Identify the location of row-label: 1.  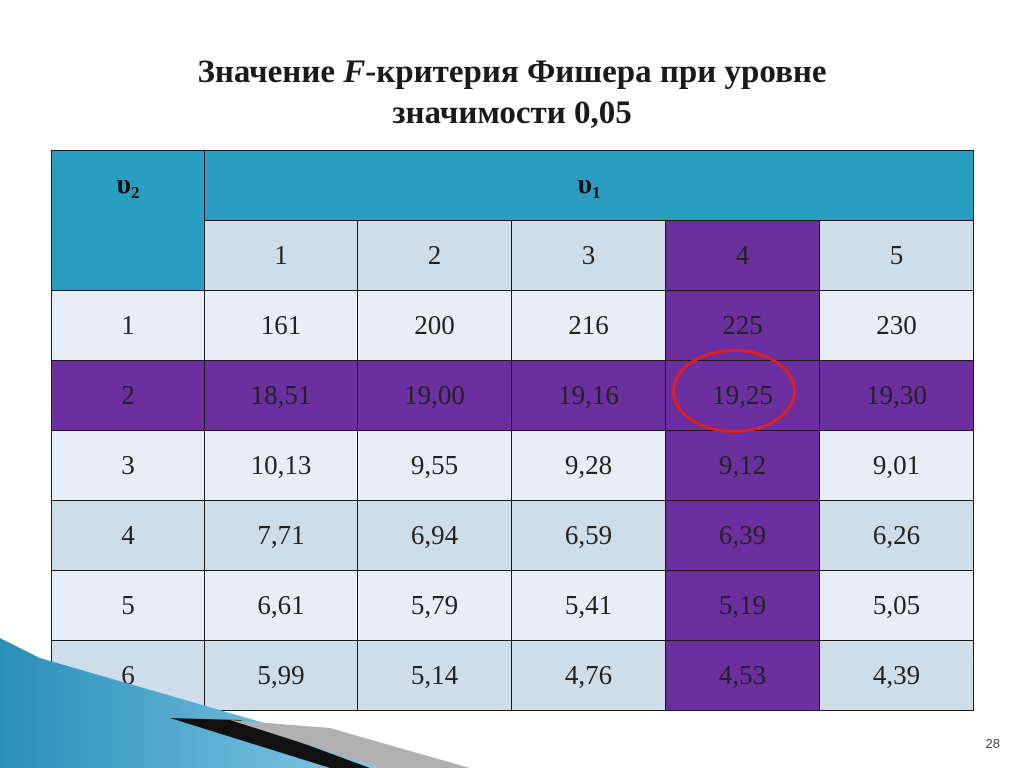
(128, 325).